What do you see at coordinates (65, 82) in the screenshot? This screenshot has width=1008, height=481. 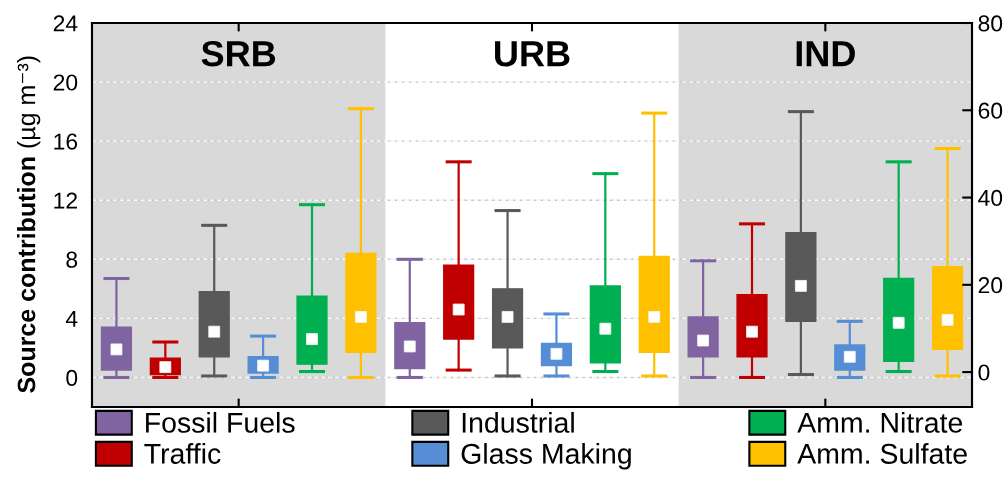 I see `y-tick-label: 20` at bounding box center [65, 82].